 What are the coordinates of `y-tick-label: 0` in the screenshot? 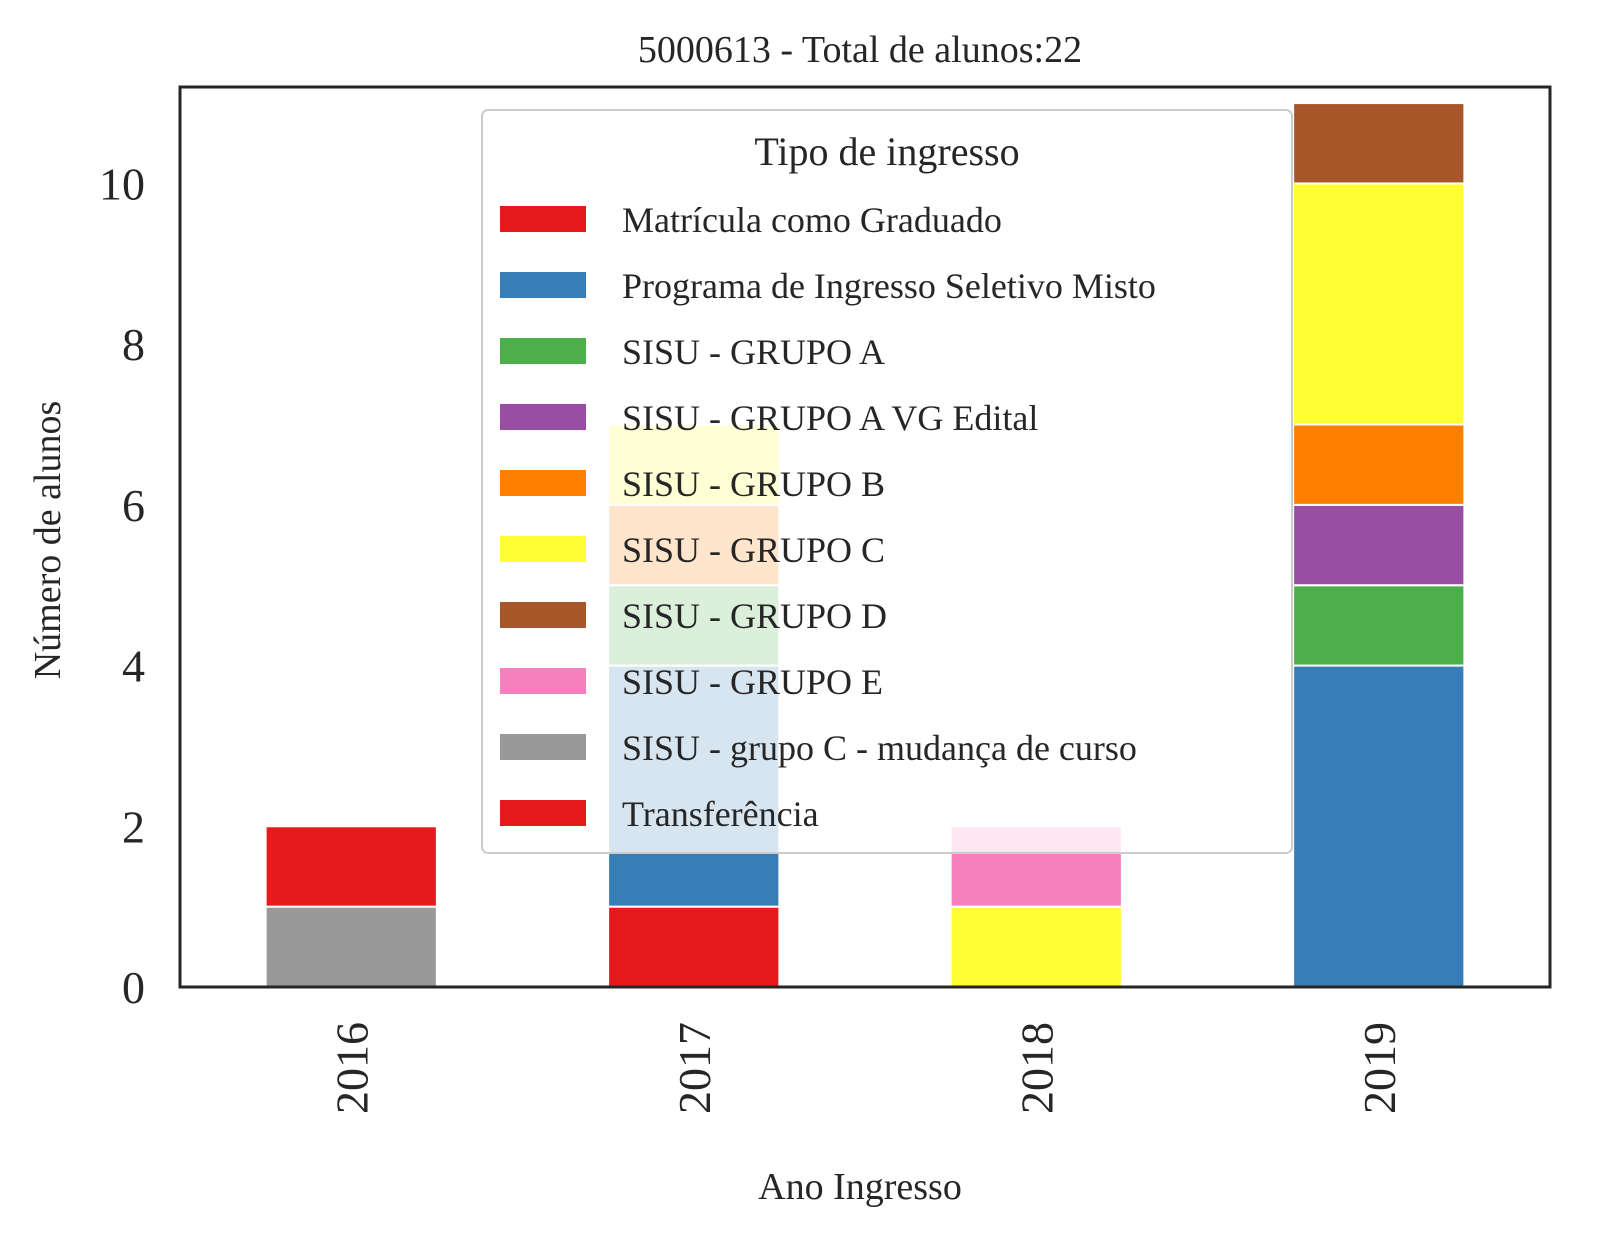 It's located at (133, 987).